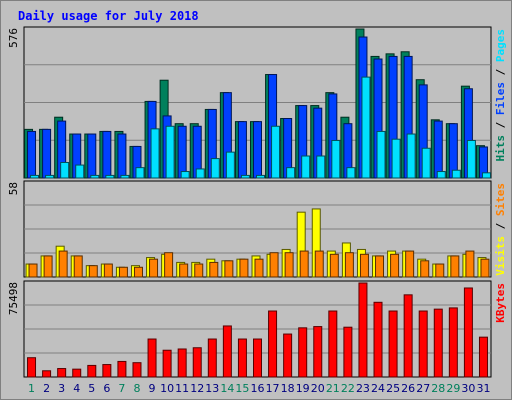 The height and width of the screenshot is (400, 512). What do you see at coordinates (500, 229) in the screenshot?
I see `panel-2-series-labels: Visits / Sites` at bounding box center [500, 229].